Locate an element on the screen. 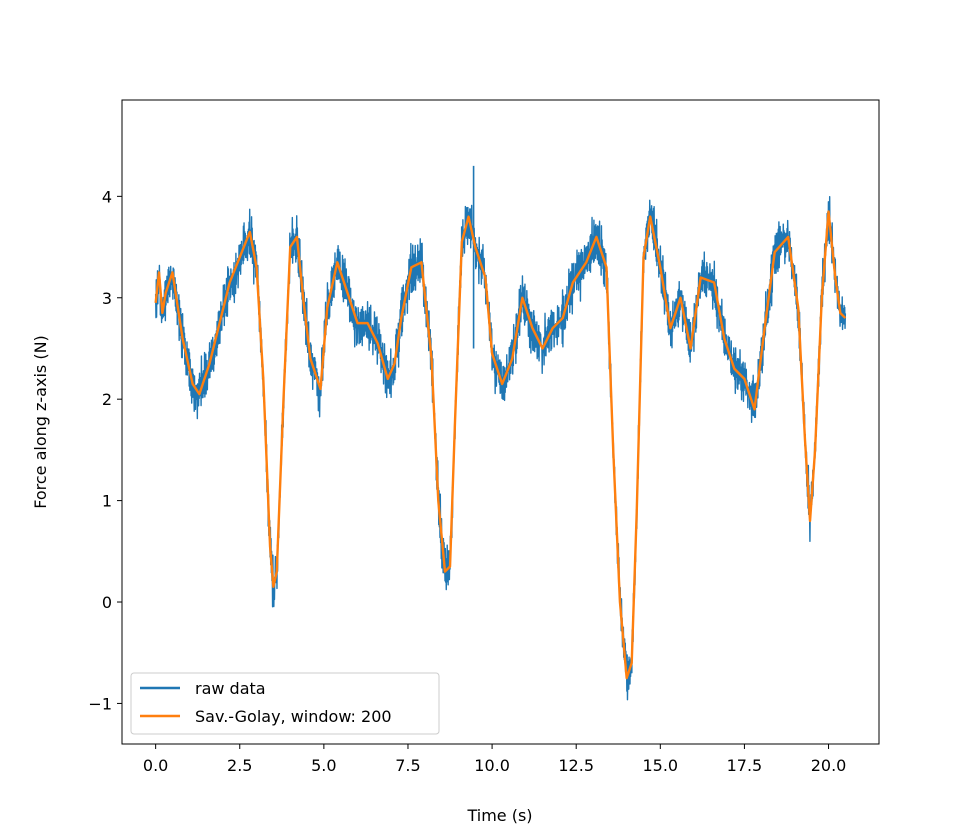 The height and width of the screenshot is (837, 977). legend-label-raw-data: raw data is located at coordinates (230, 688).